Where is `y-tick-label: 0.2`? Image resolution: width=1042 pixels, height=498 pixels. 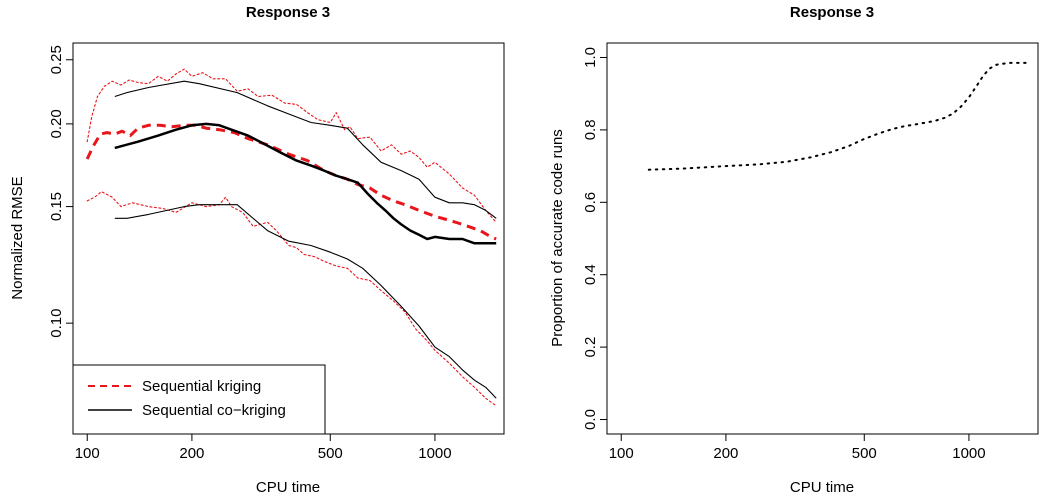
y-tick-label: 0.2 is located at coordinates (590, 347).